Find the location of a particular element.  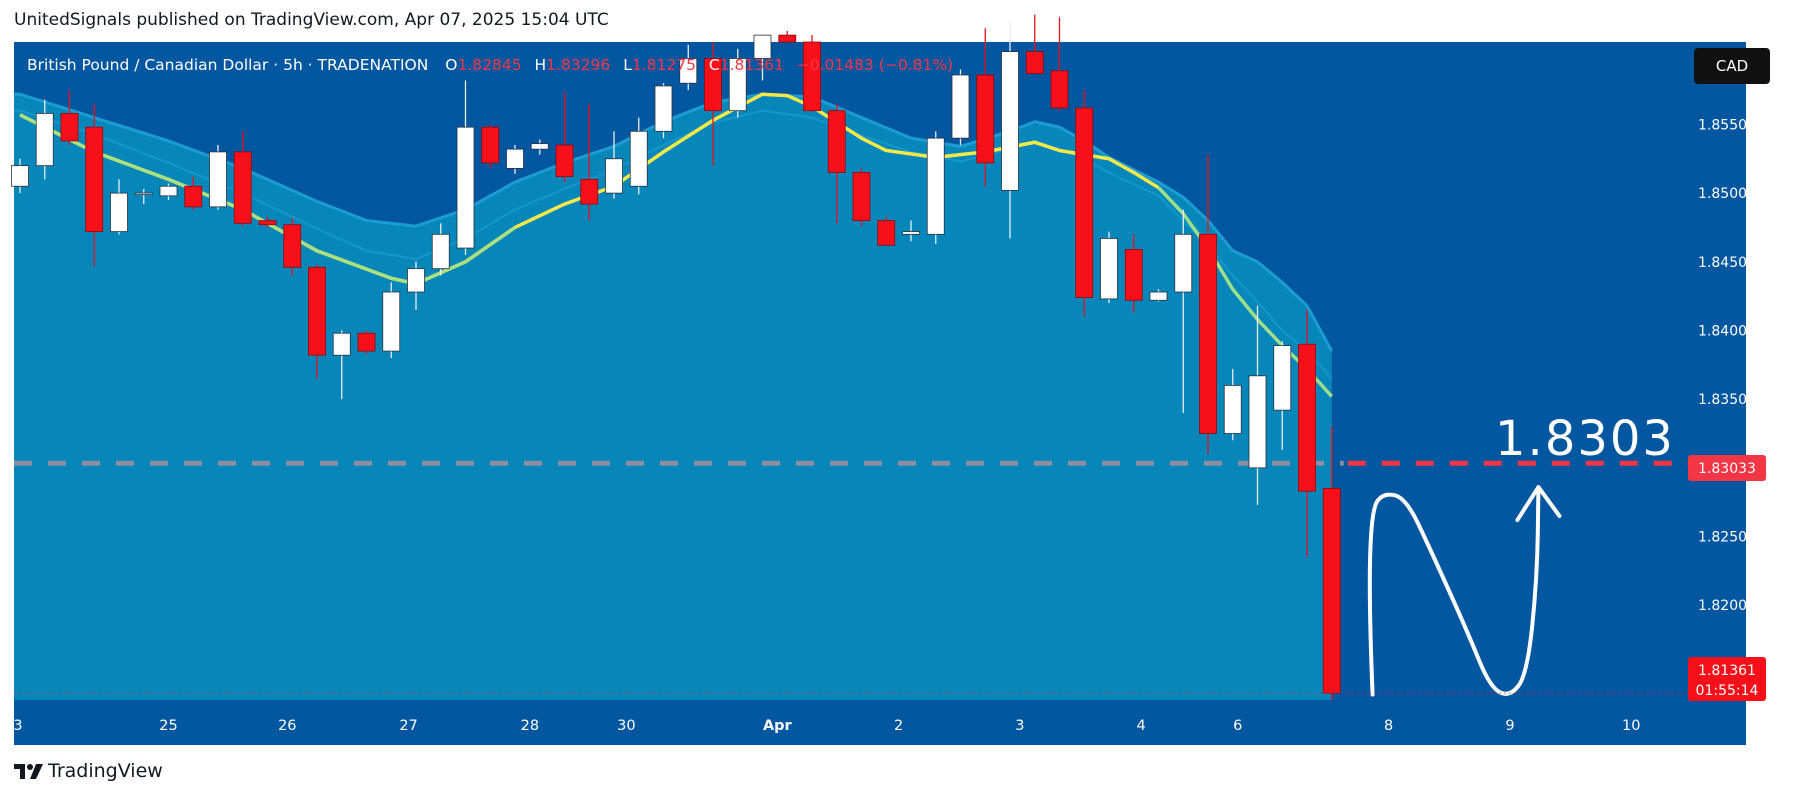

y-tick-label-3: 1.84000 is located at coordinates (1727, 331).